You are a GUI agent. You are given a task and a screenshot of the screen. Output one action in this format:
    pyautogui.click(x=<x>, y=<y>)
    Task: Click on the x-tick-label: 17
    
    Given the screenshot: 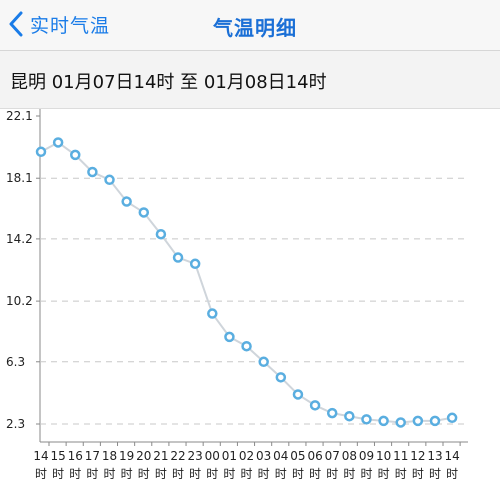 What is the action you would take?
    pyautogui.click(x=92, y=456)
    